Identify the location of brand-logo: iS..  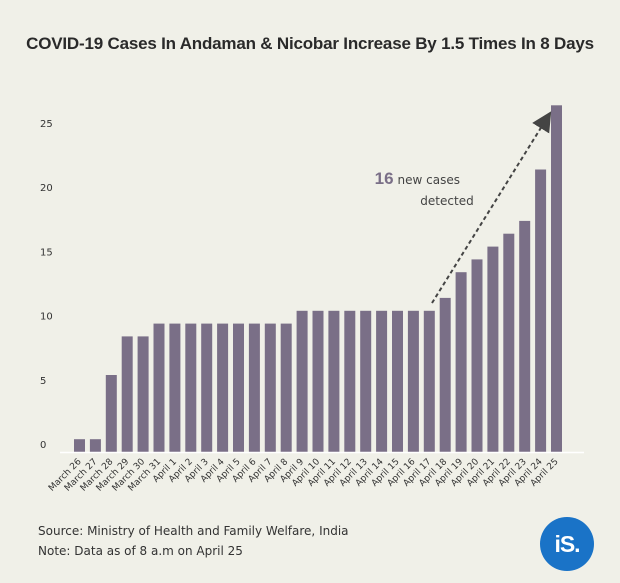
(567, 544).